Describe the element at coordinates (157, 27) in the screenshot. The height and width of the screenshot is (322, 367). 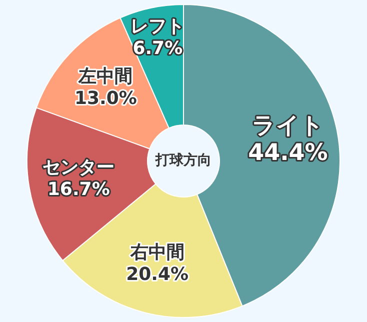
I see `slice-label: レフト` at that location.